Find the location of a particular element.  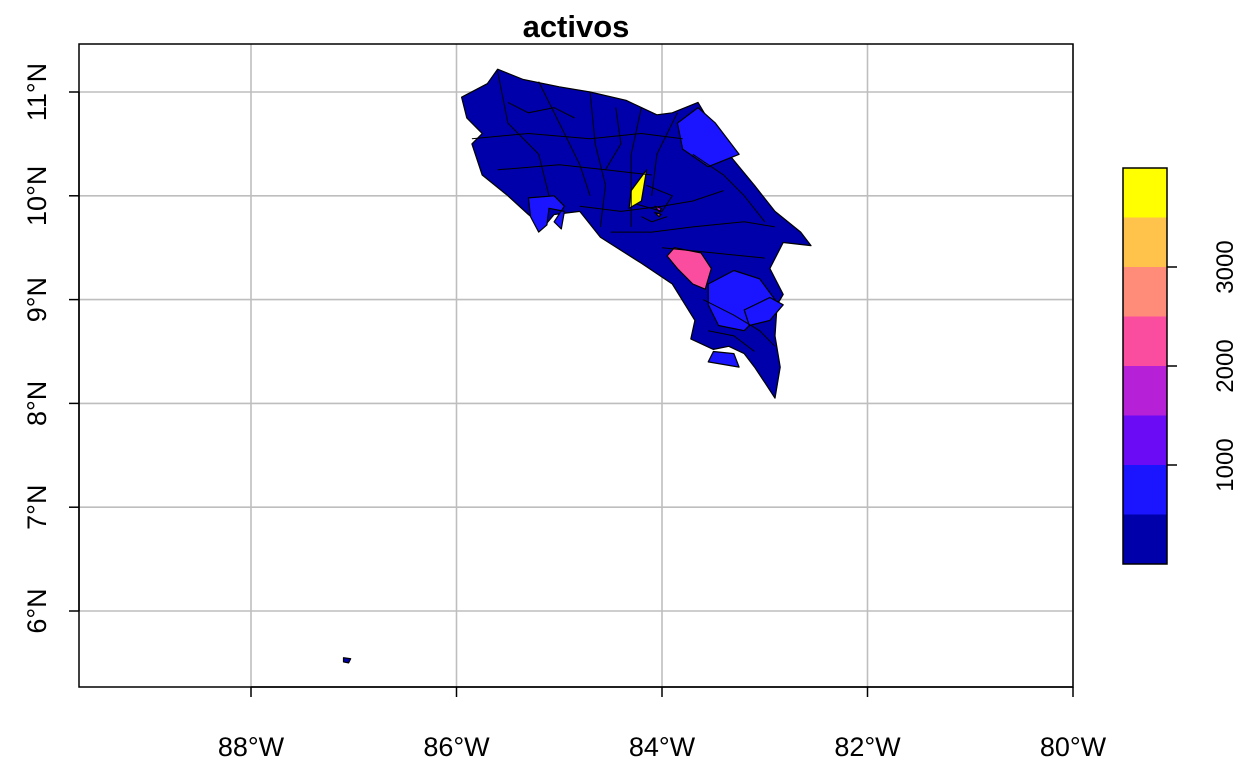

legend-tick-label-2: 3000 is located at coordinates (1225, 266).